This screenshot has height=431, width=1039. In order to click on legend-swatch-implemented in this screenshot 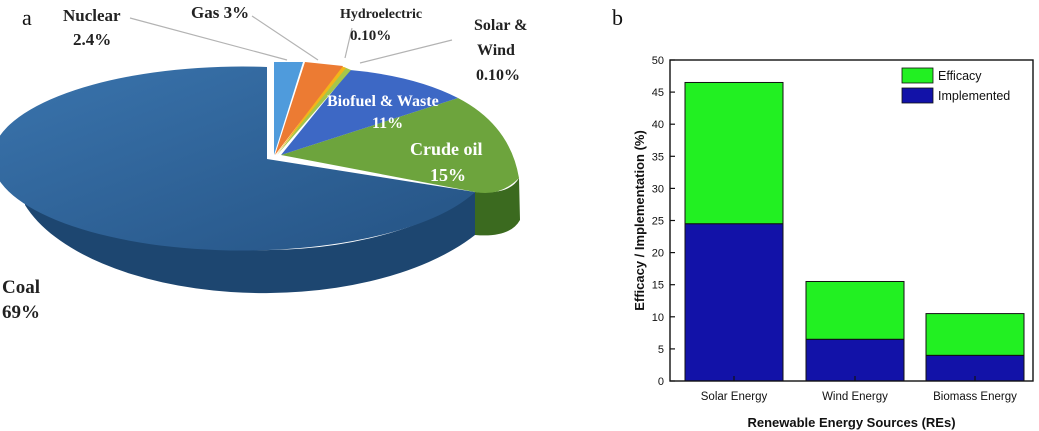, I will do `click(917, 95)`.